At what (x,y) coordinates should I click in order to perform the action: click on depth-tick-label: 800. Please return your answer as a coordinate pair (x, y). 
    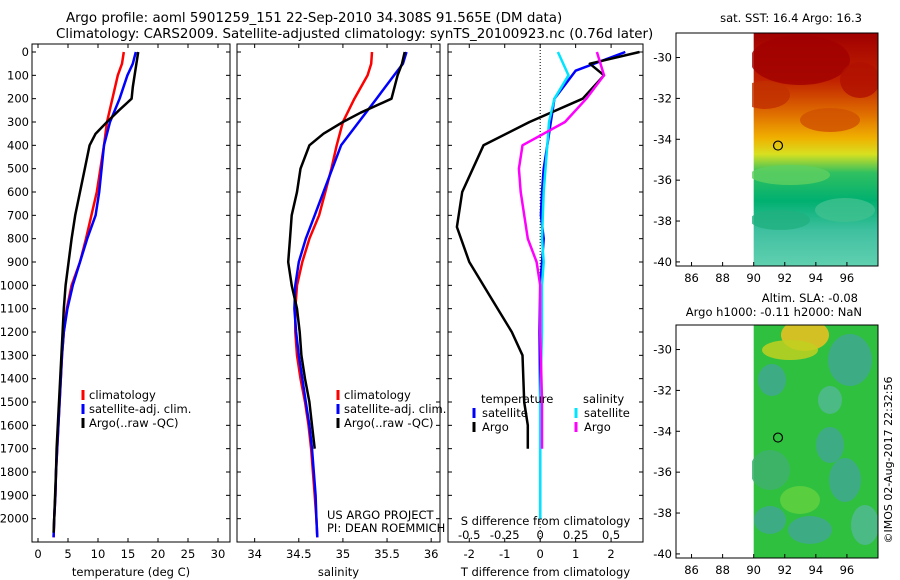
    Looking at the image, I should click on (18, 239).